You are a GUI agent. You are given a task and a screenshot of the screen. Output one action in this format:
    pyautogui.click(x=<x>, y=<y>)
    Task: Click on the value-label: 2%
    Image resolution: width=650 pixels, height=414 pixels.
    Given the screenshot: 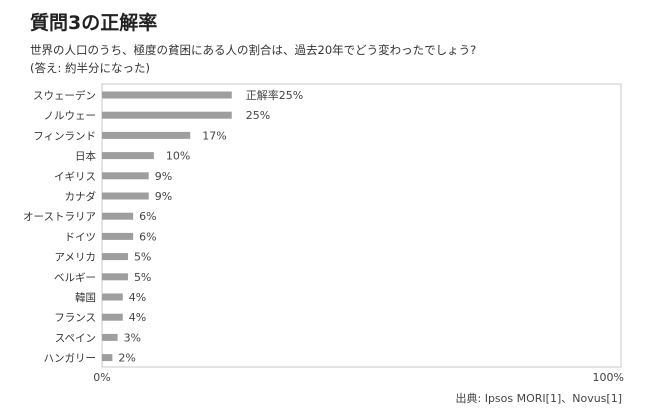 What is the action you would take?
    pyautogui.click(x=126, y=358)
    